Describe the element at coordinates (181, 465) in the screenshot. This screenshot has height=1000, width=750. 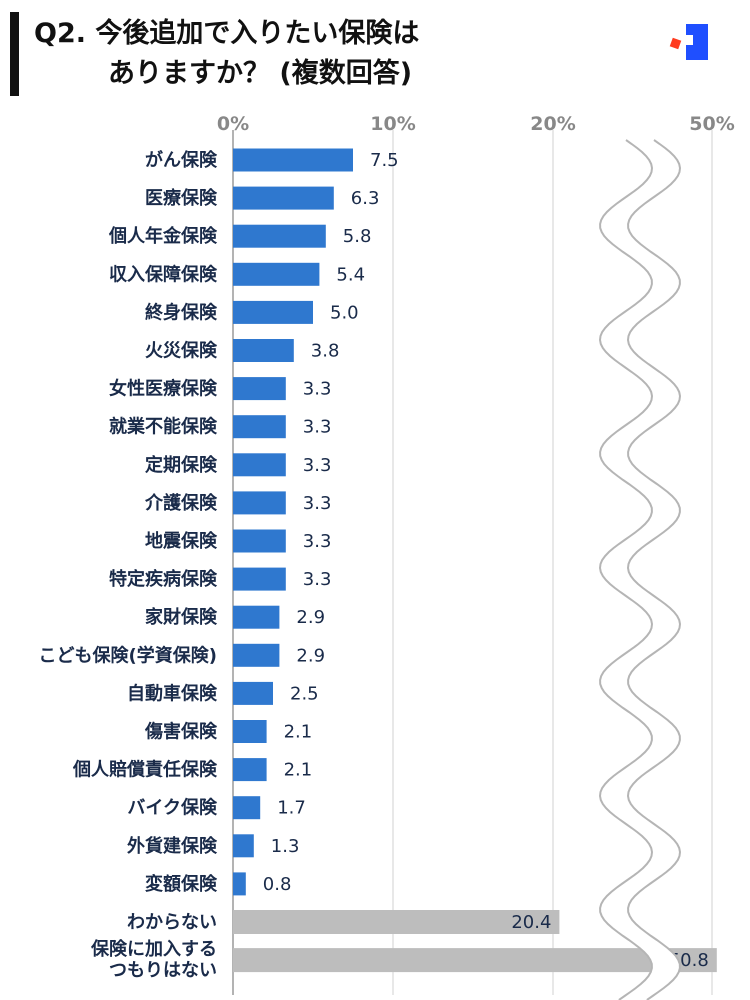
I see `category-label: 定期保険` at that location.